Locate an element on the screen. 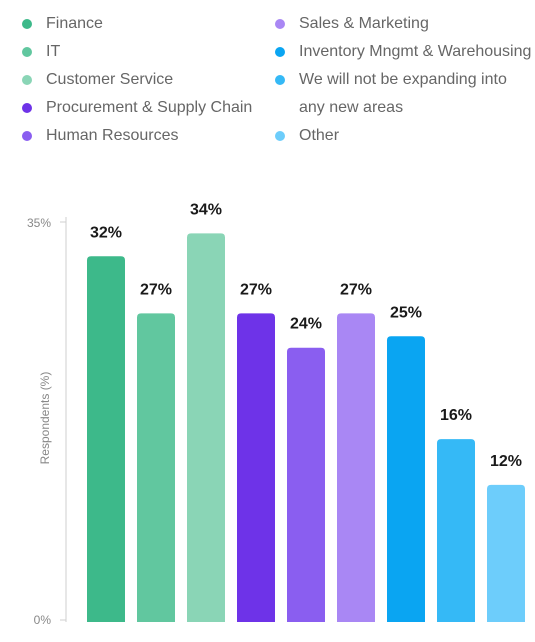 Image resolution: width=535 pixels, height=642 pixels. legend-label: Procurement & Supply Chain is located at coordinates (149, 107).